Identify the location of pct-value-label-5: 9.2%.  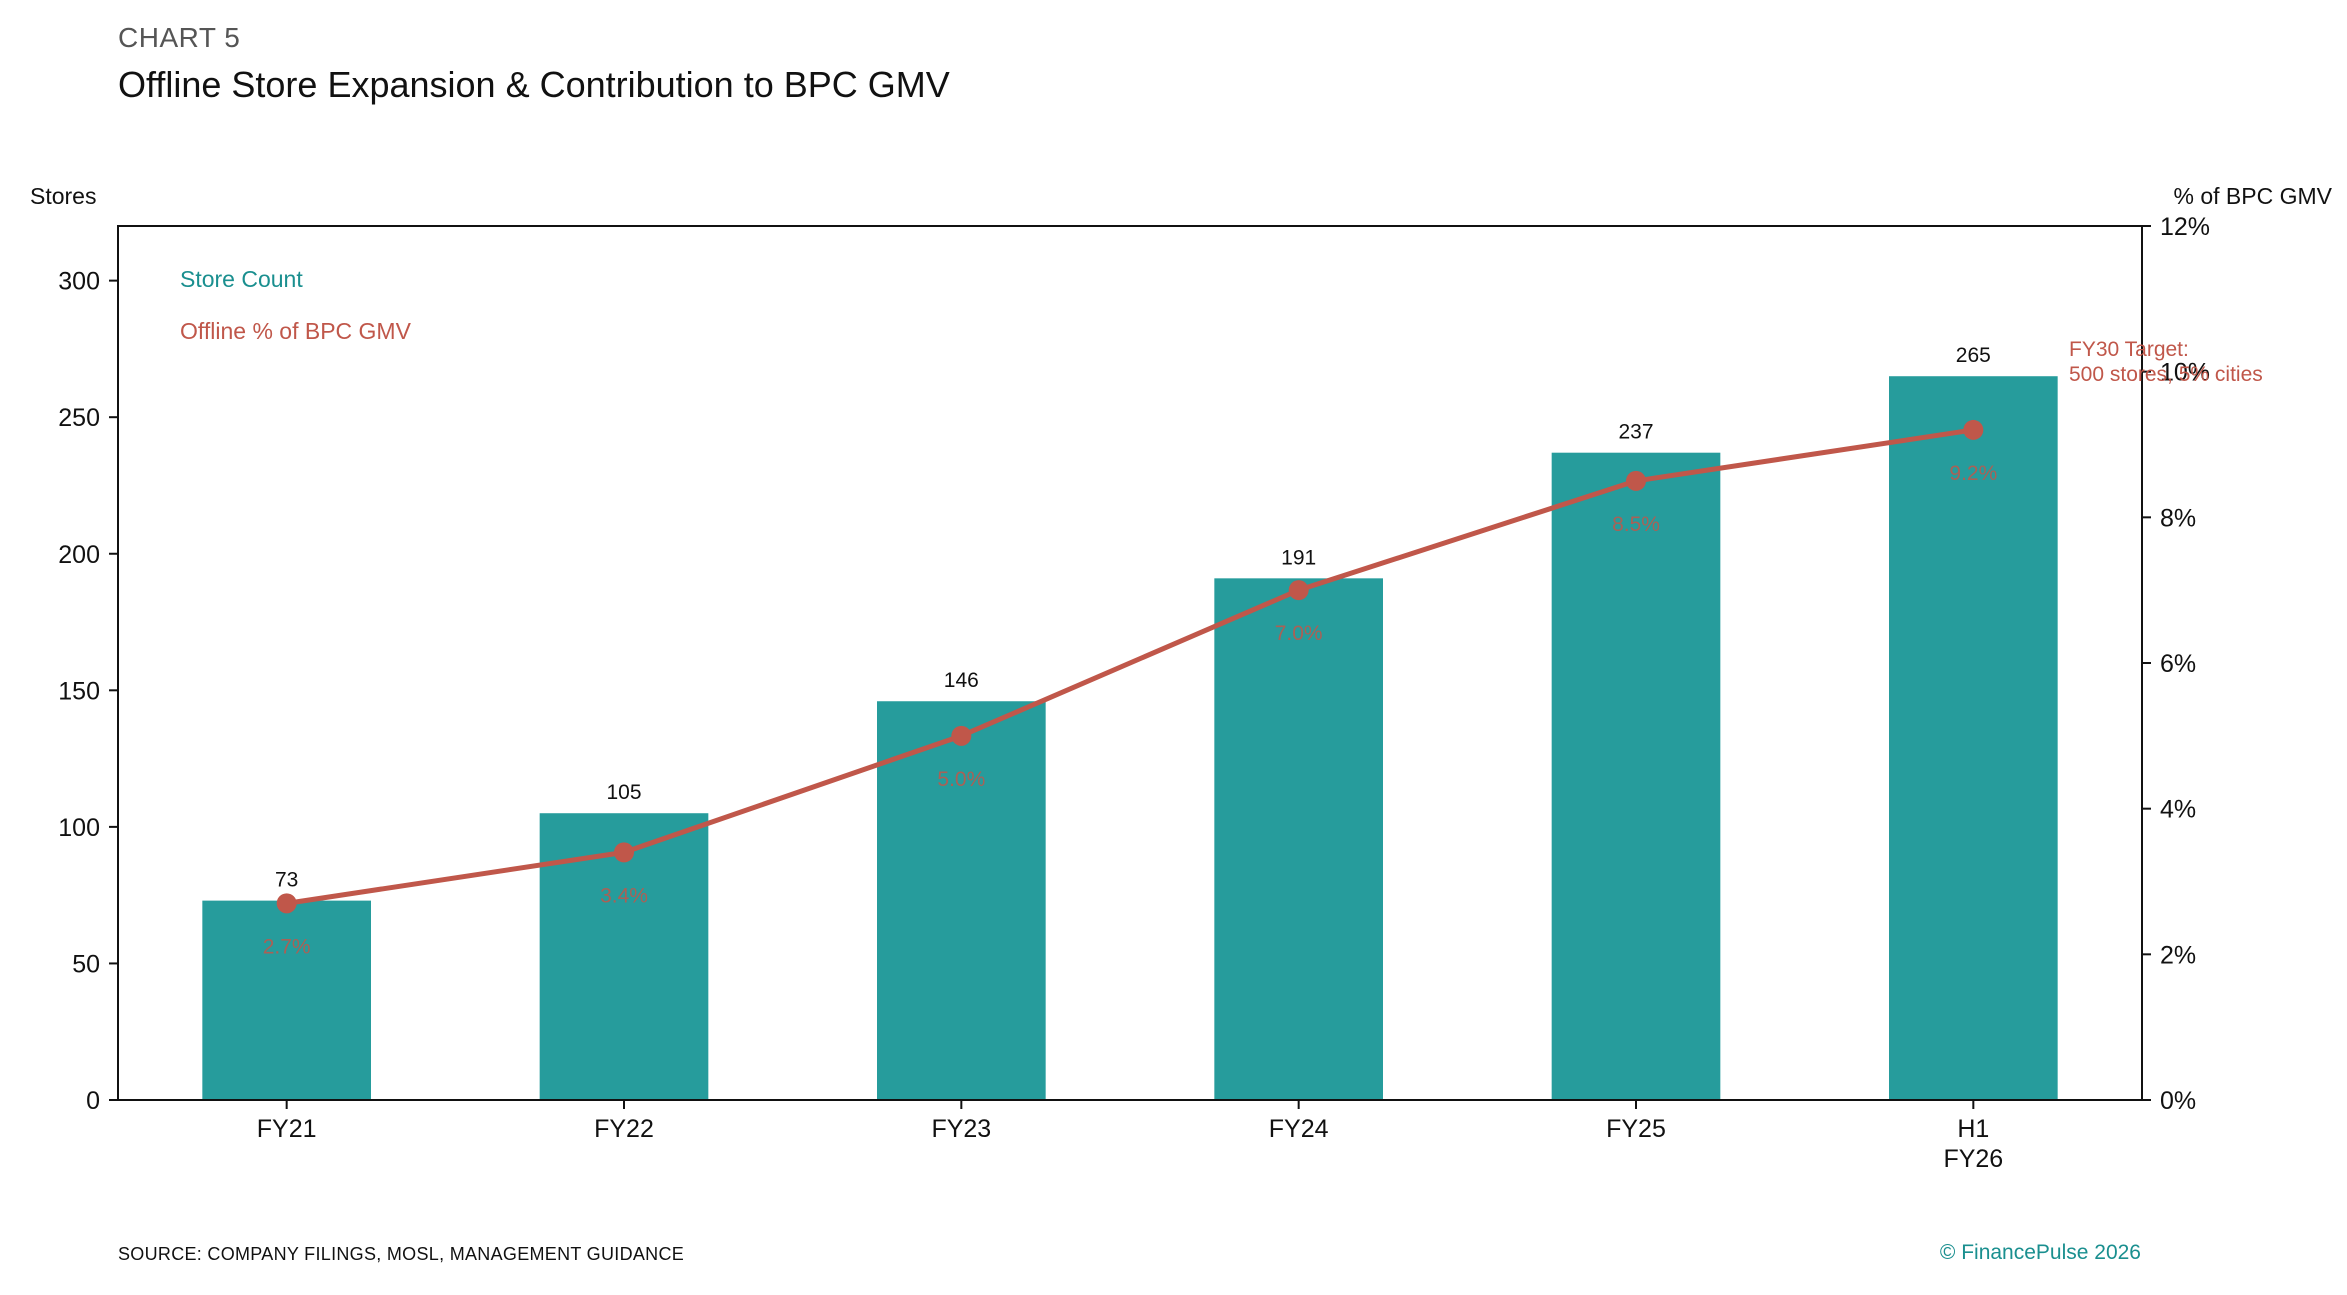
(1973, 473).